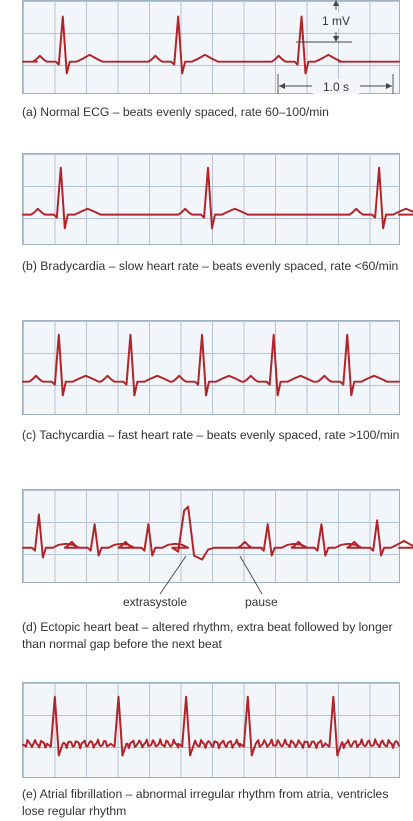 The image size is (413, 821). I want to click on ecg-strip-bradycardia, so click(217, 199).